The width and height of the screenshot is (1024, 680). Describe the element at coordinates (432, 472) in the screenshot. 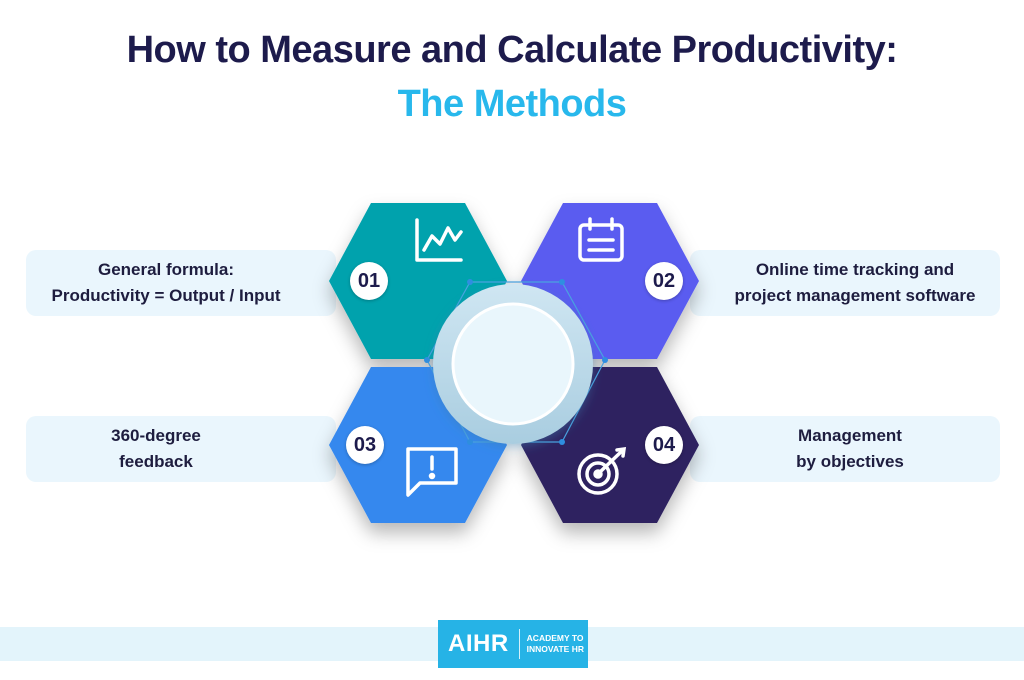

I see `feedback-icon` at that location.